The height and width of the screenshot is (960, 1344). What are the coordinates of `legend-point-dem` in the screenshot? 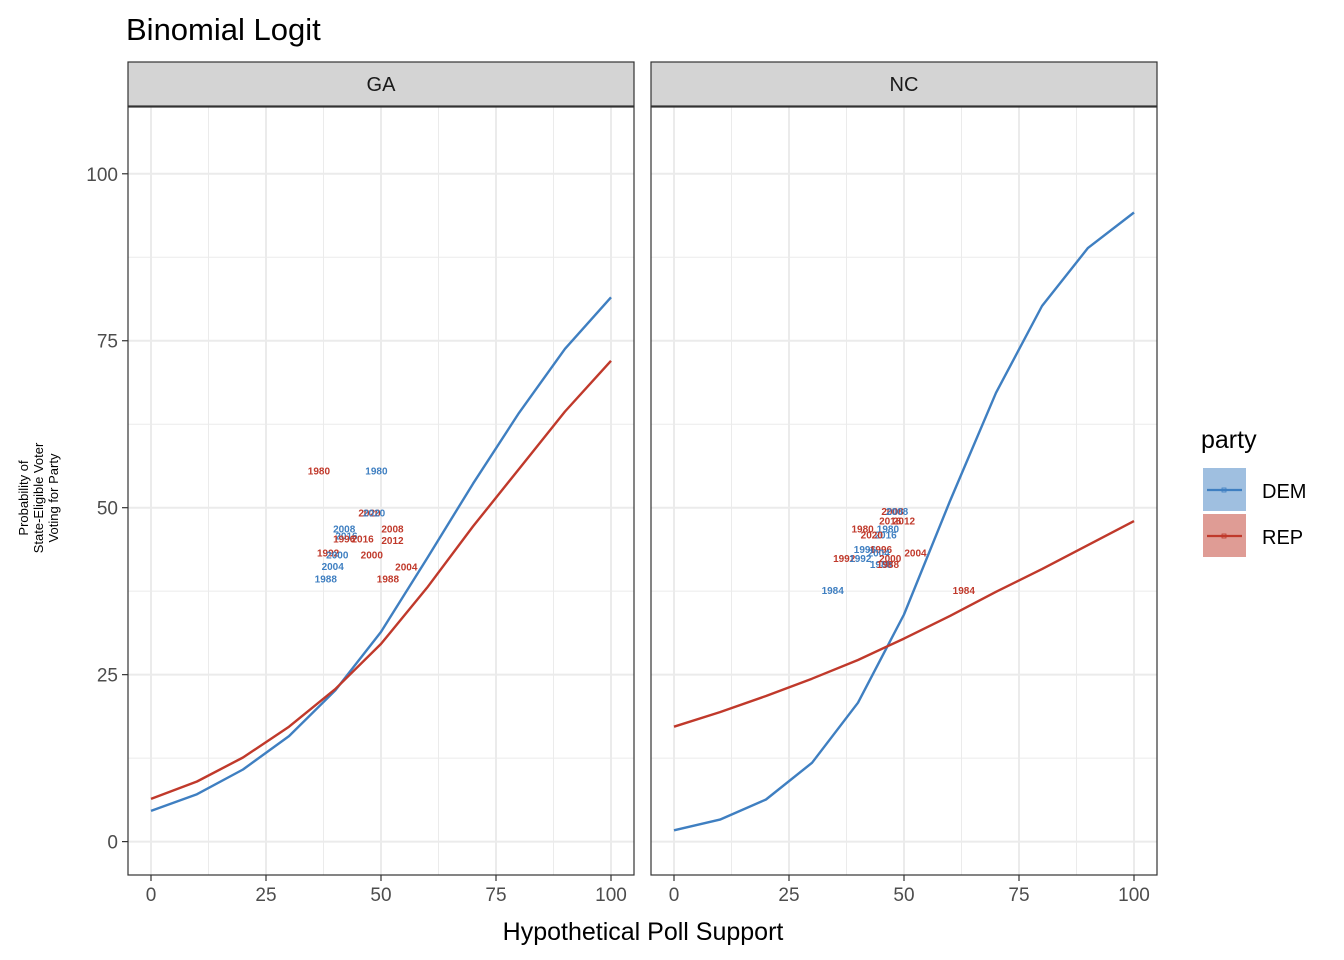 It's located at (1224, 490).